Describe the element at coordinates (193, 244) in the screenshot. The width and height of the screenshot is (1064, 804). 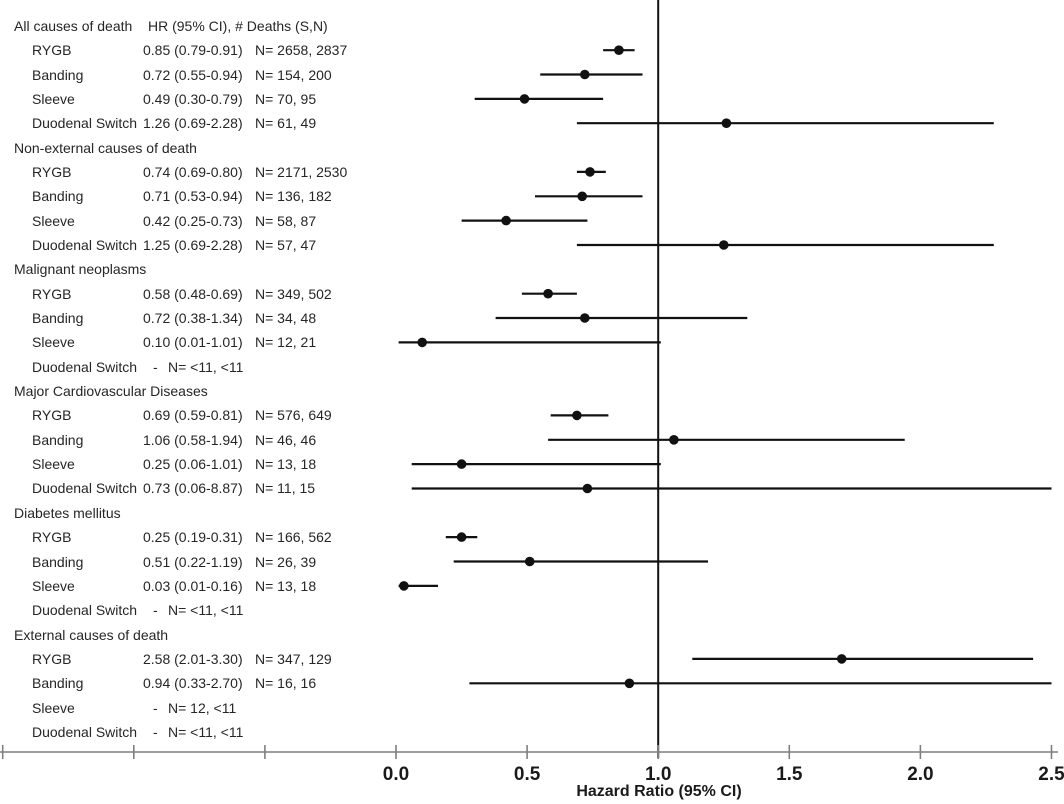
I see `hr-value: 1.25 (0.69-2.28)` at that location.